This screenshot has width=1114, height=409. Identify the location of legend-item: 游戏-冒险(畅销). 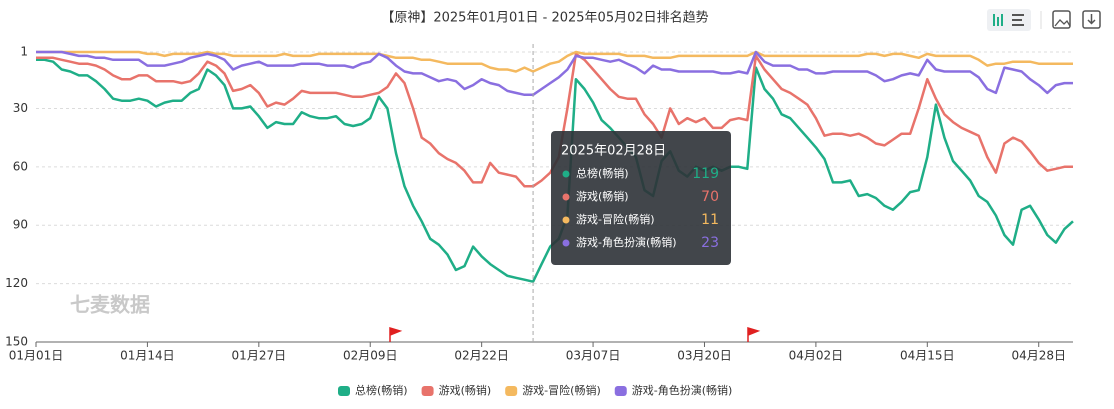
(553, 390).